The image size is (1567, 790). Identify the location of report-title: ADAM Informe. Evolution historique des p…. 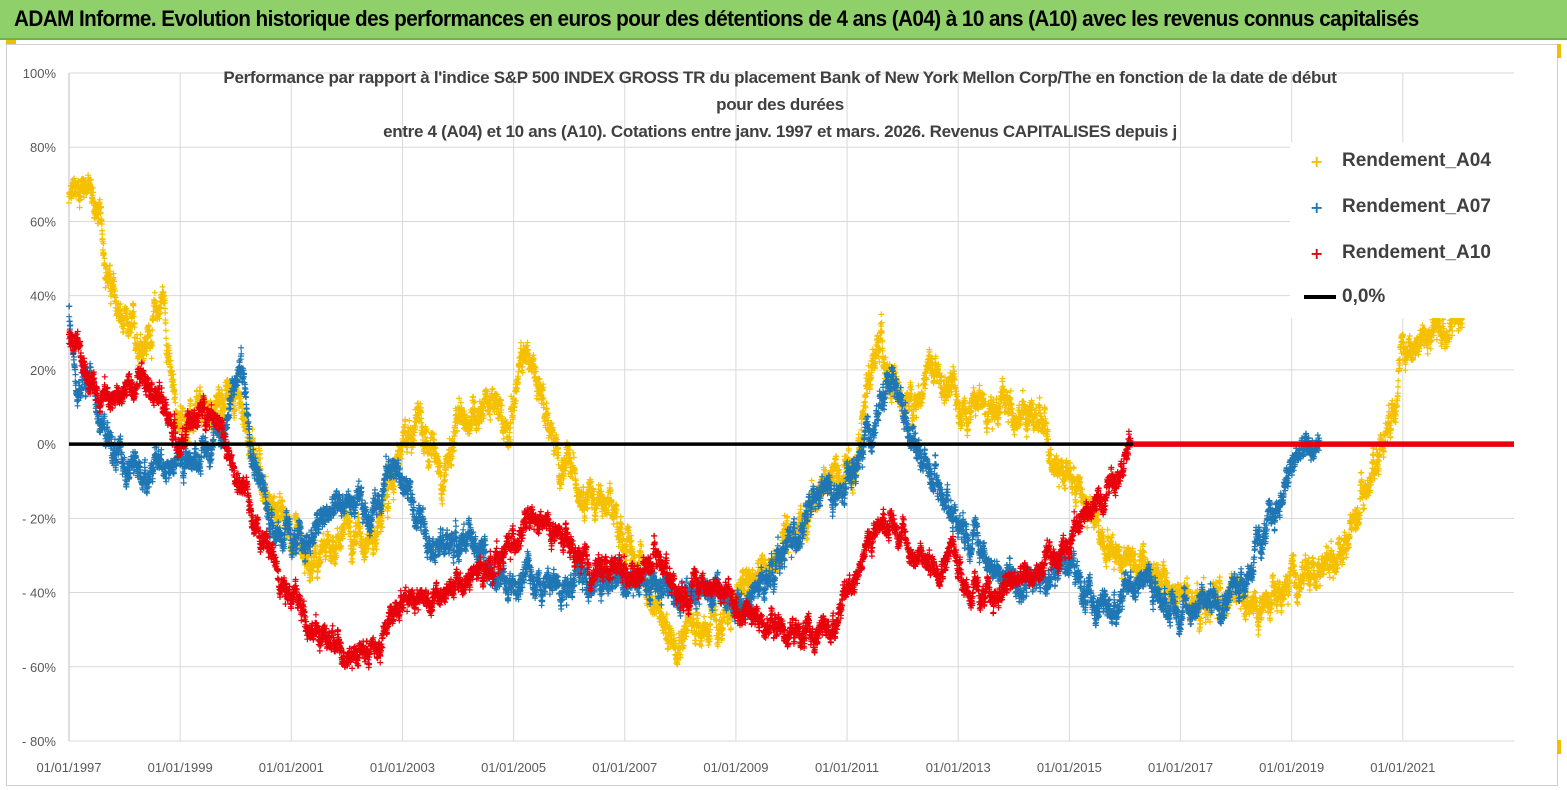
(716, 19).